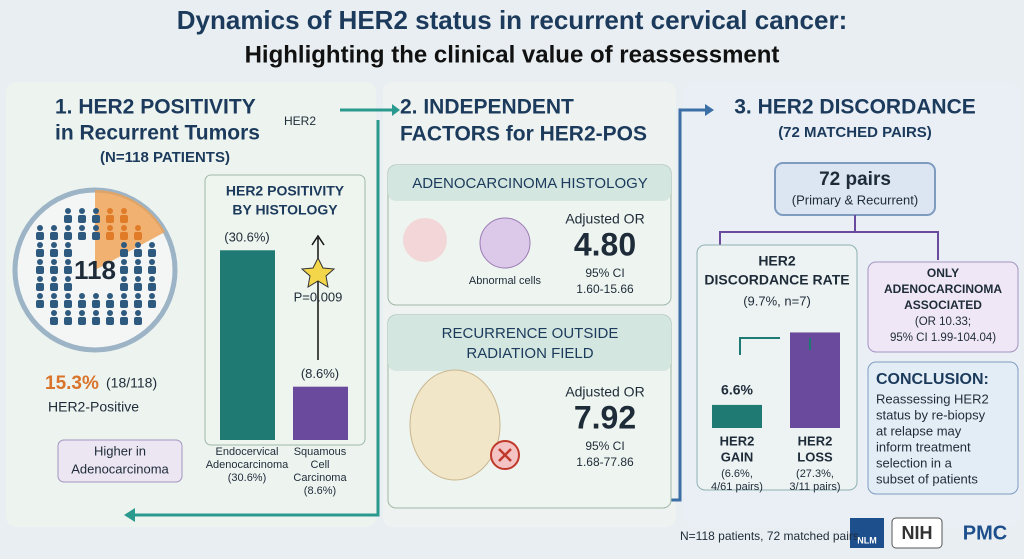 The width and height of the screenshot is (1024, 559). Describe the element at coordinates (120, 468) in the screenshot. I see `callout: Adenocarcinoma` at that location.